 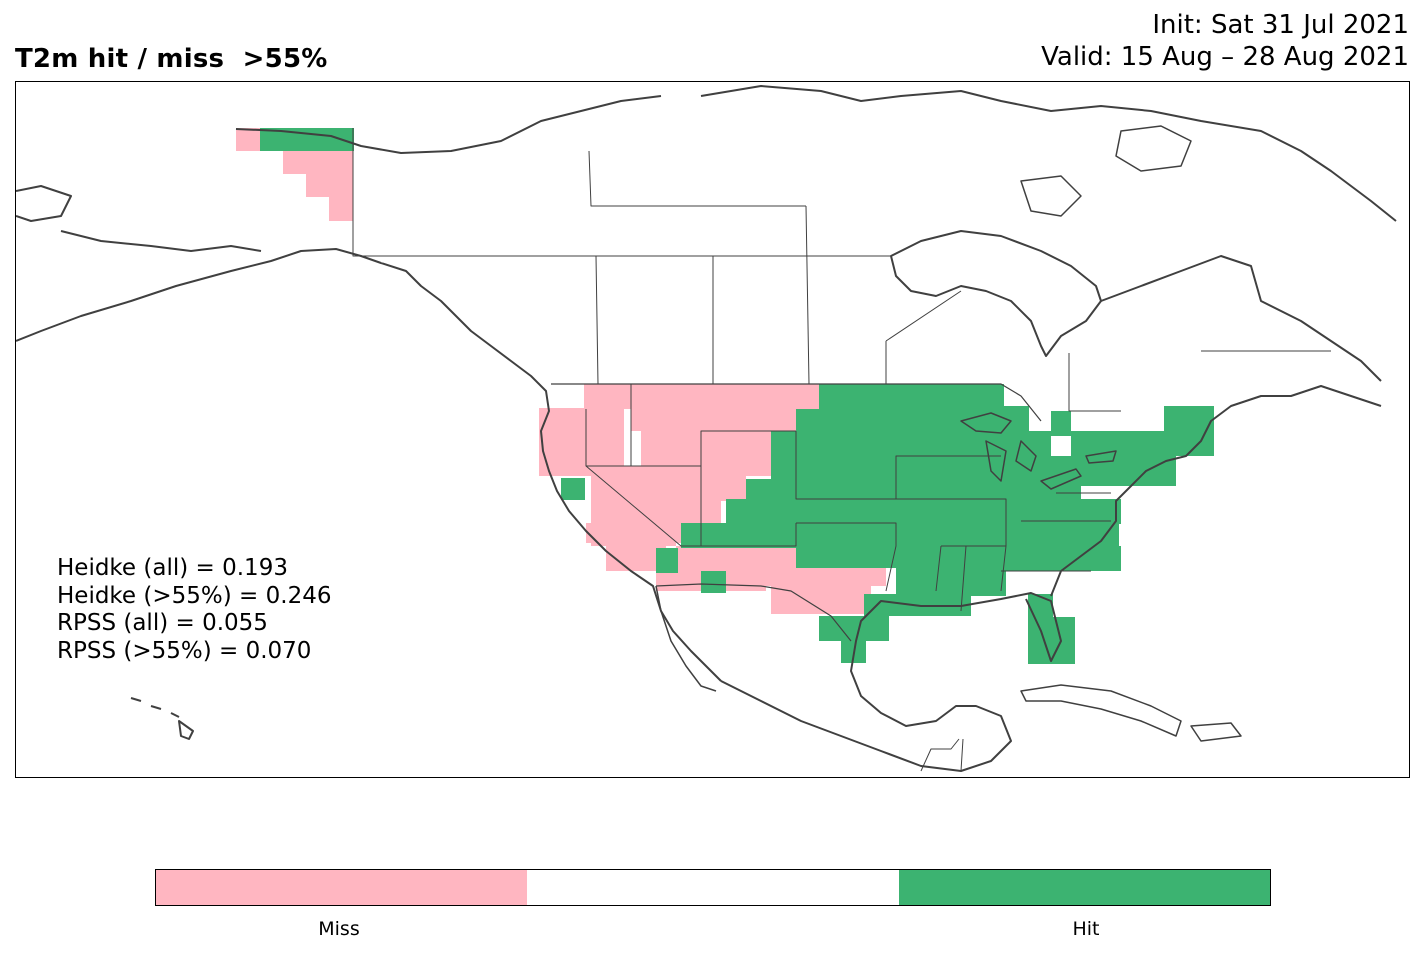 What do you see at coordinates (996, 293) in the screenshot?
I see `hudson-bay` at bounding box center [996, 293].